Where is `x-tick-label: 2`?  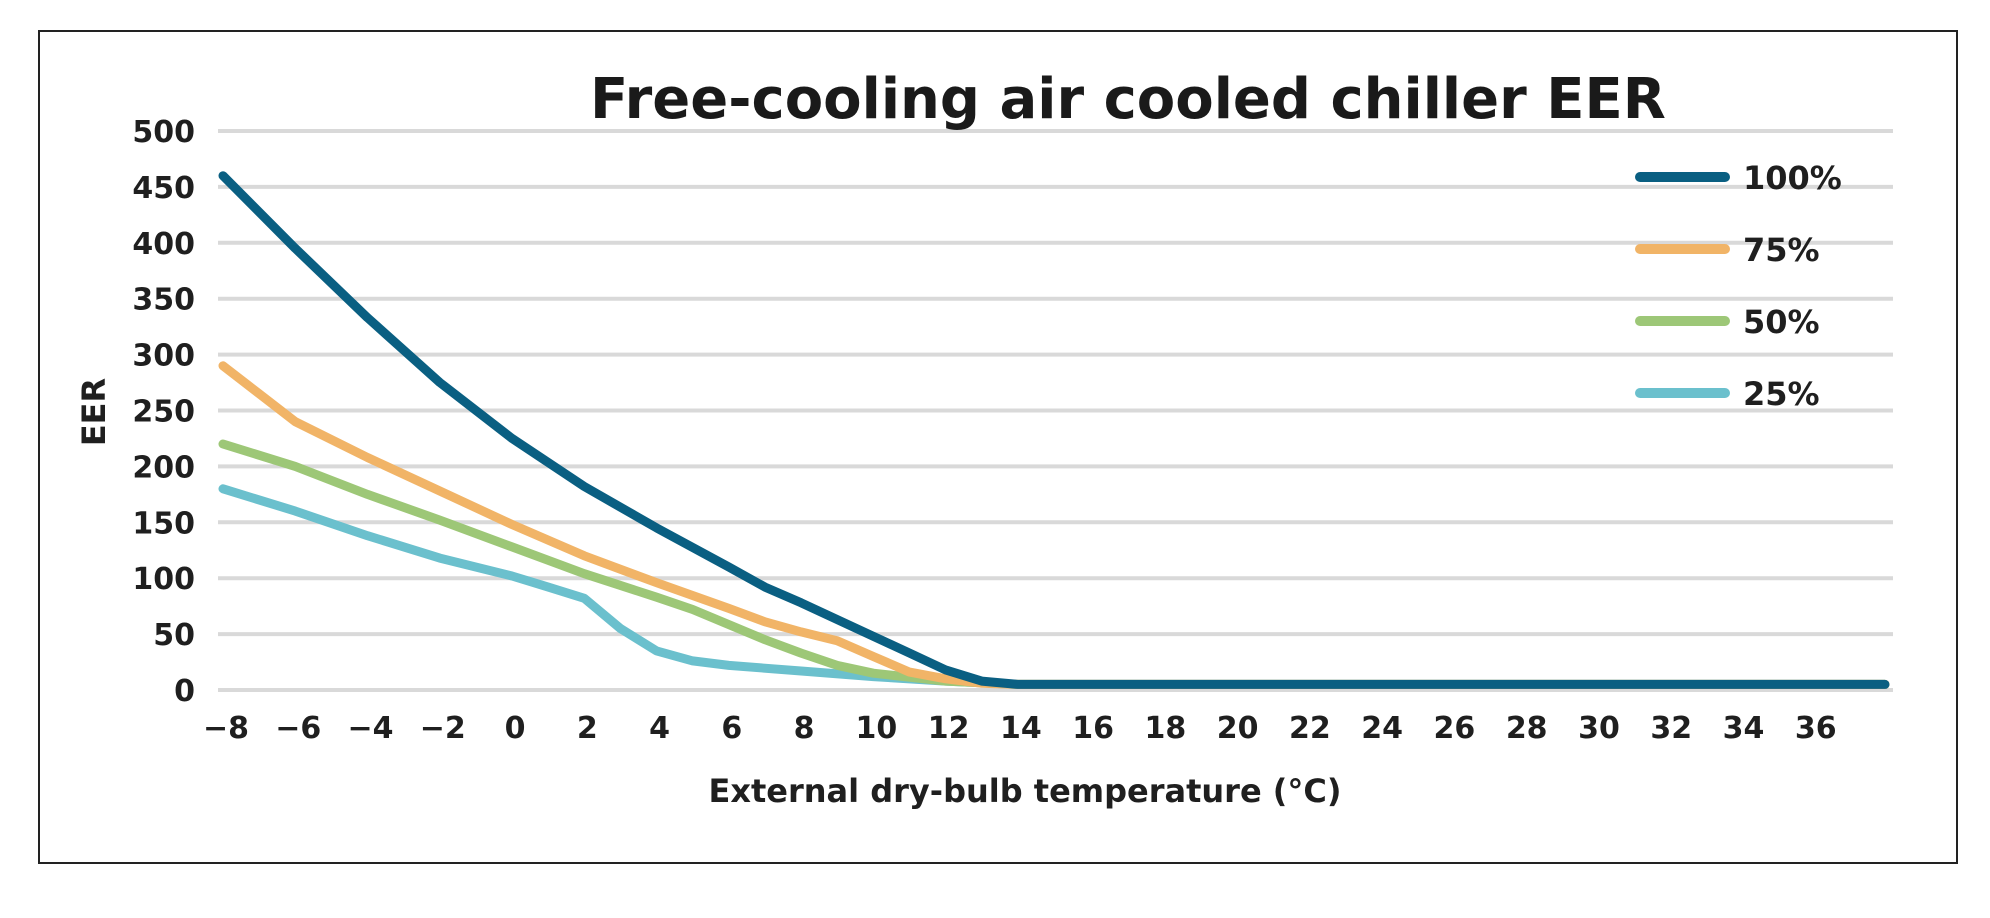 x-tick-label: 2 is located at coordinates (587, 728).